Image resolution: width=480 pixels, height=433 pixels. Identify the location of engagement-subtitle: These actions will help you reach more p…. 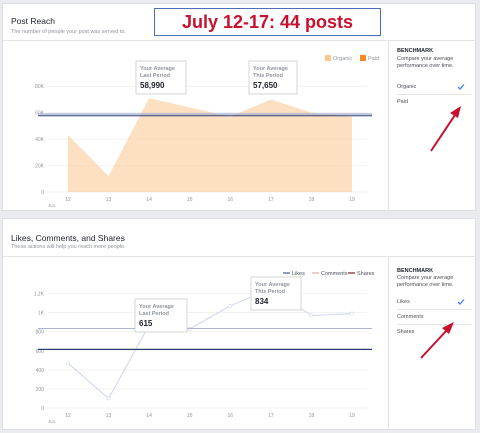
(68, 247).